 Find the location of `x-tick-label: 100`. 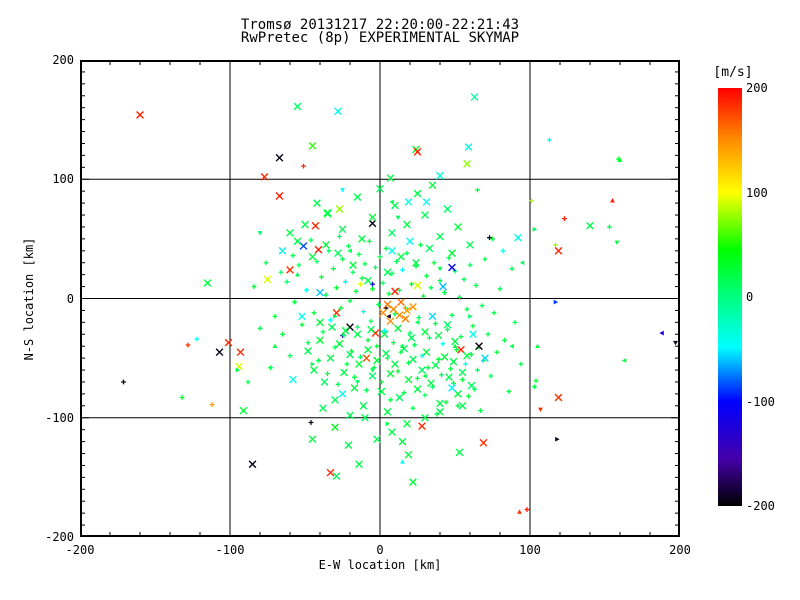

x-tick-label: 100 is located at coordinates (530, 550).